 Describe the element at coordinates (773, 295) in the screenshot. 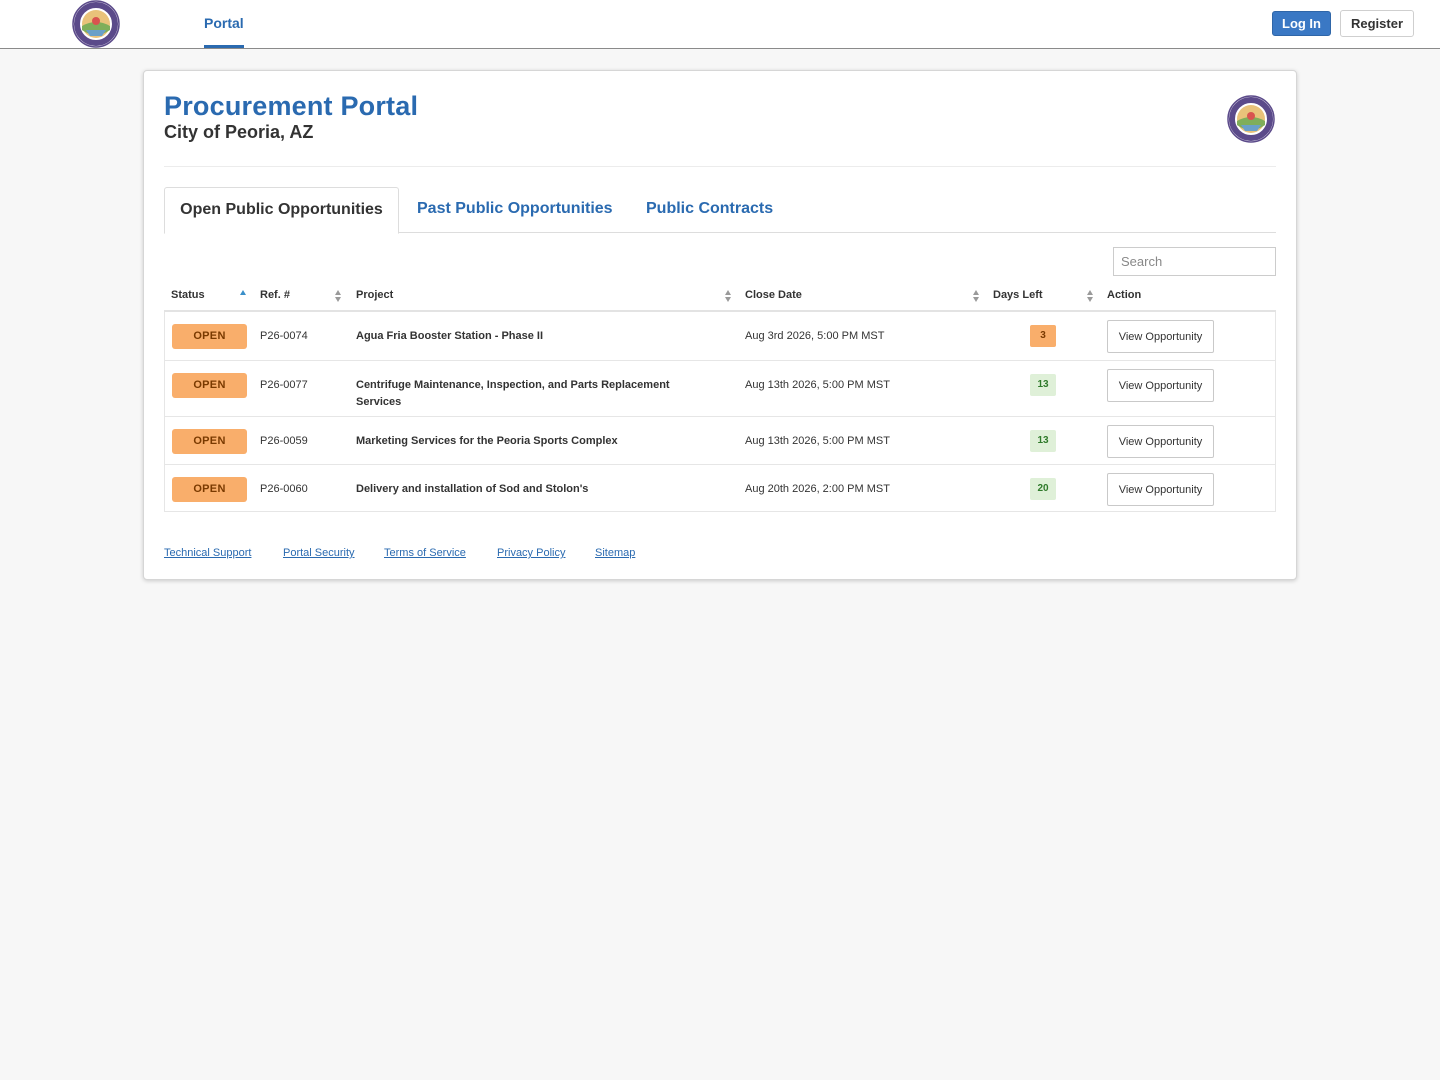

I see `column-header-close-date: Close Date` at that location.